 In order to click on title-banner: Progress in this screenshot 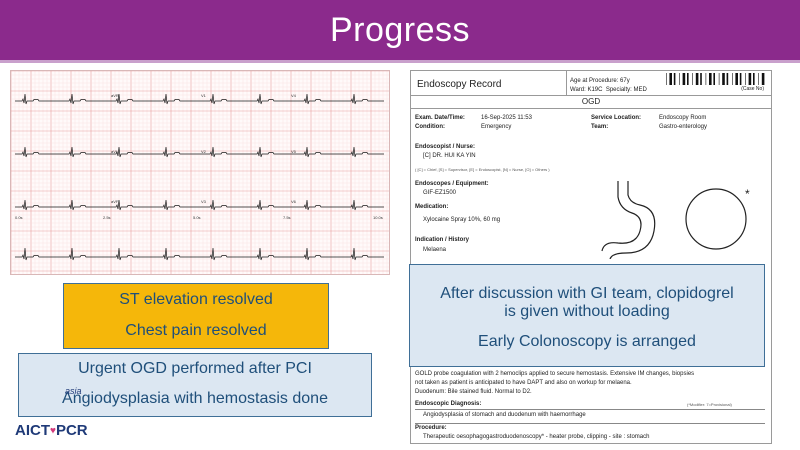, I will do `click(400, 30)`.